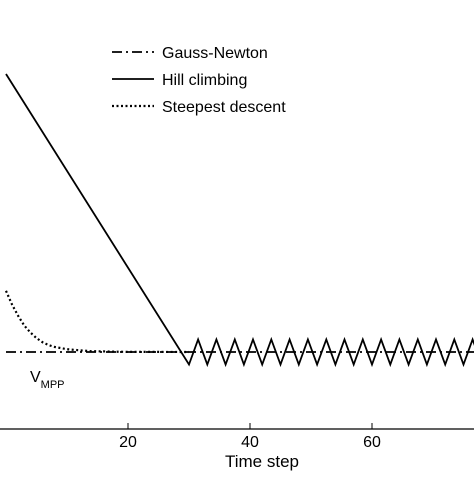 The height and width of the screenshot is (479, 474). Describe the element at coordinates (215, 53) in the screenshot. I see `legend-label-gauss-newton: Gauss-Newton` at that location.